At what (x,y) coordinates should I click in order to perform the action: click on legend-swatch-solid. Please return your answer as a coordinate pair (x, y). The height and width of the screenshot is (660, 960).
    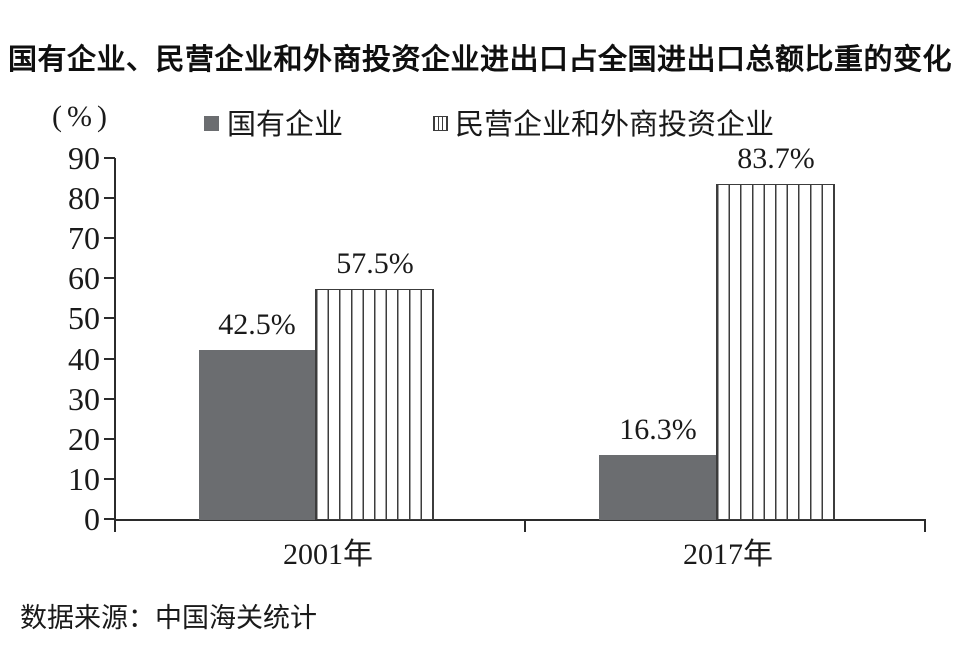
    Looking at the image, I should click on (211, 123).